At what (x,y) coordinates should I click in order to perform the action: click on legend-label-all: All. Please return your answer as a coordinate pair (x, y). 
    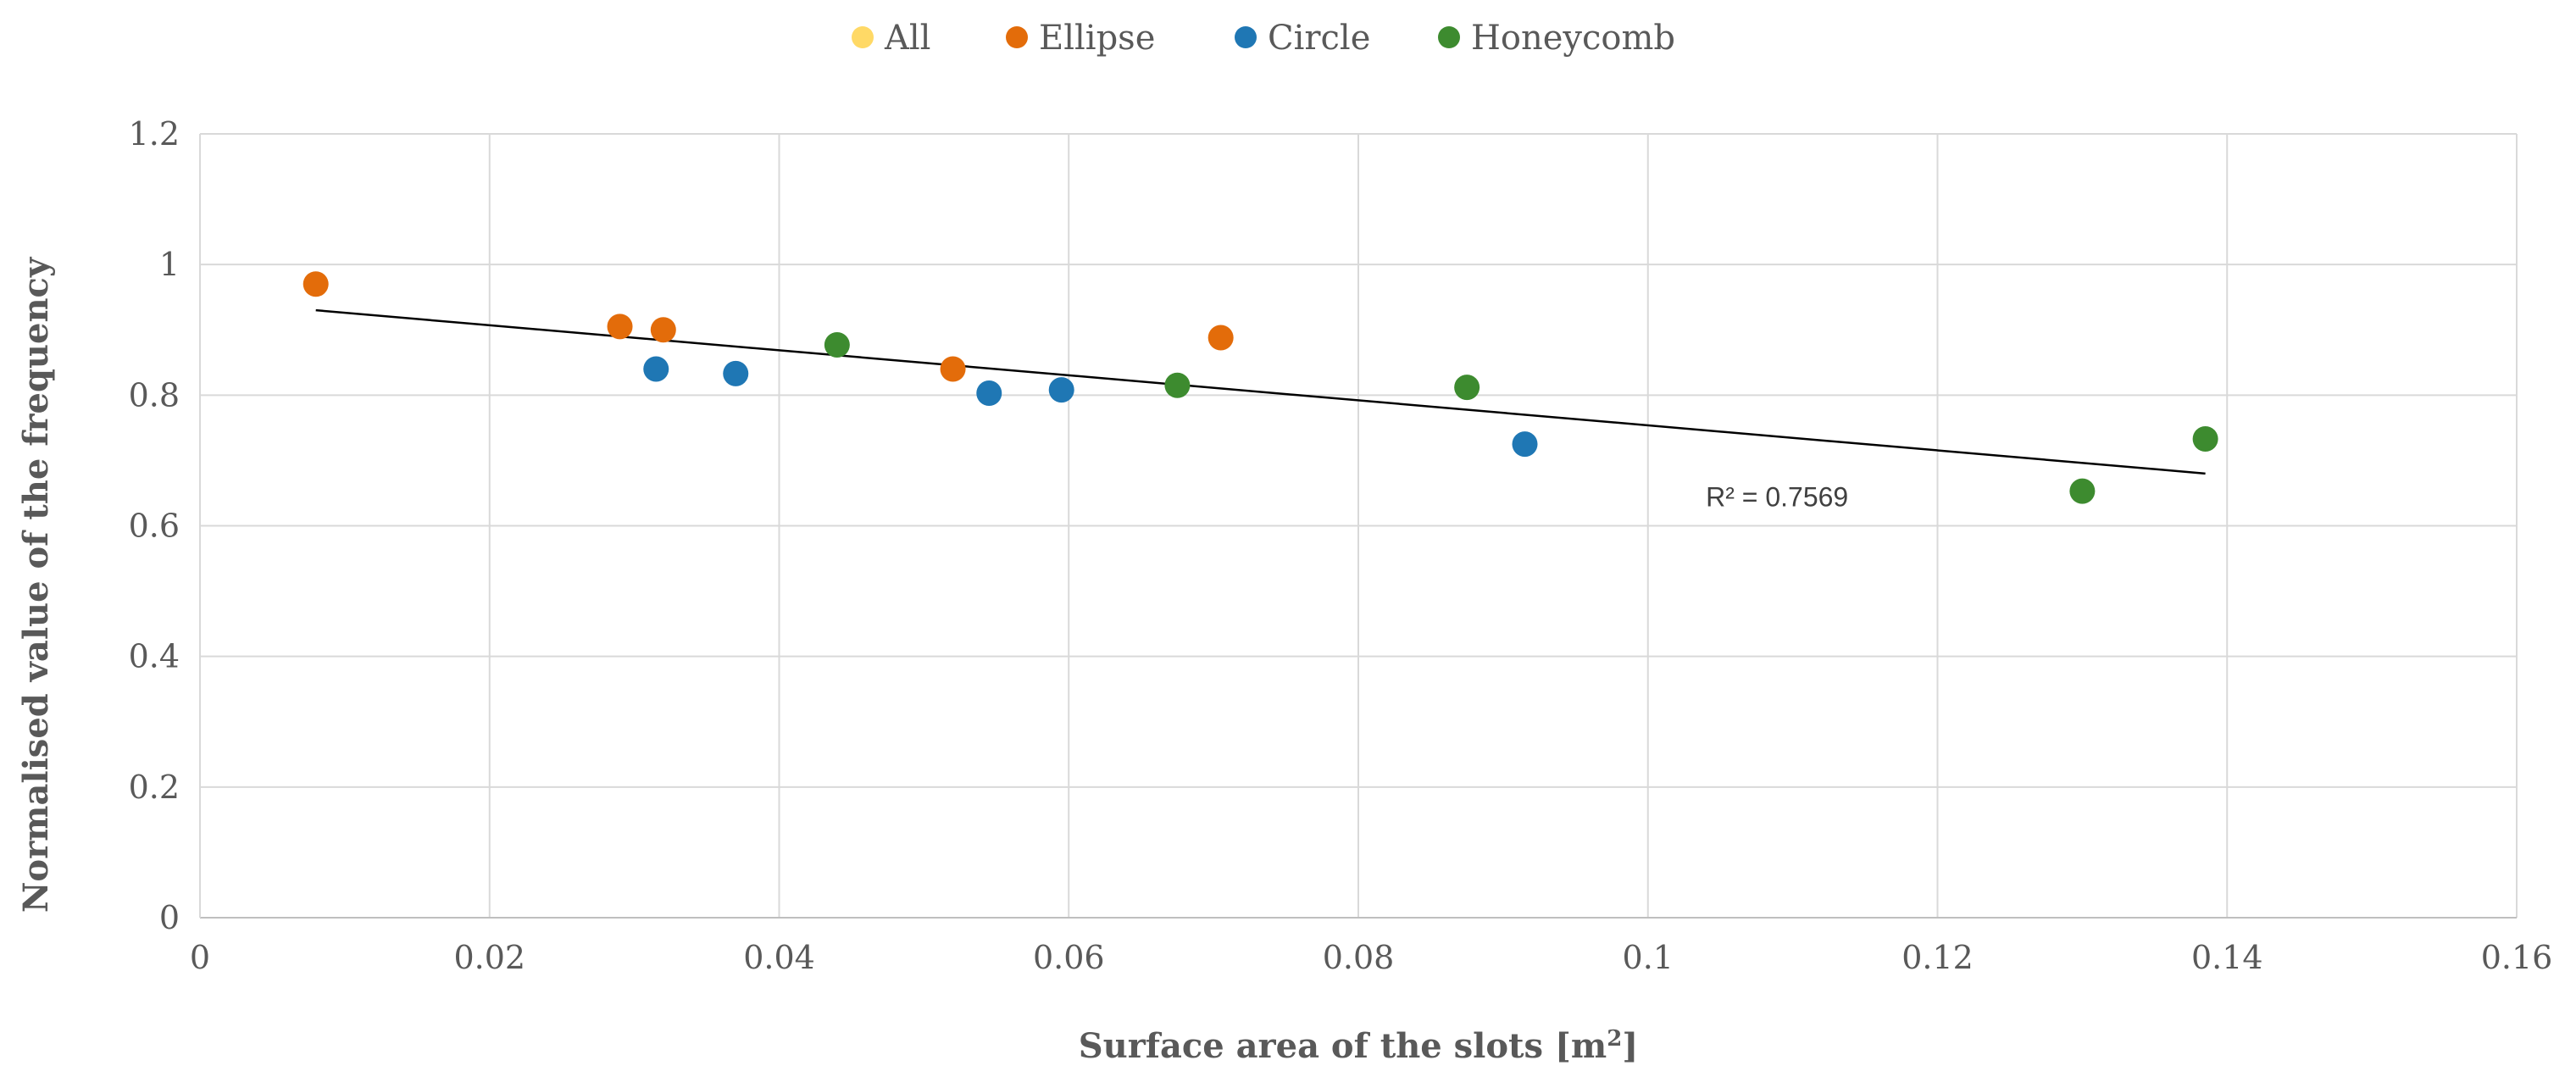
    Looking at the image, I should click on (907, 38).